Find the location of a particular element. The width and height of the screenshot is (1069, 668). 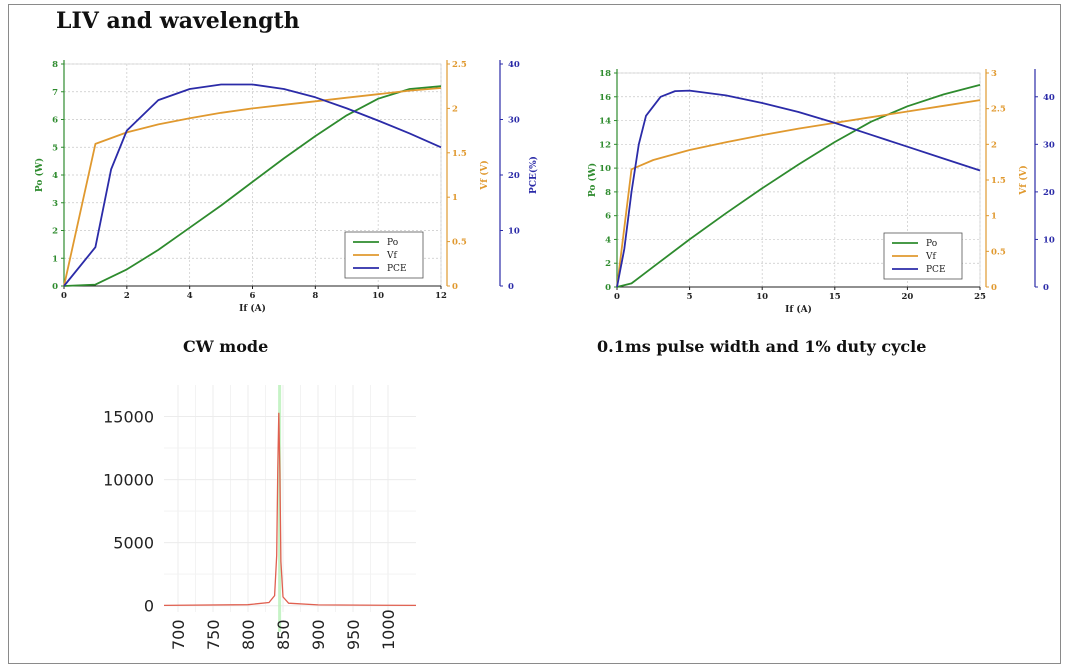

series-line-vf is located at coordinates (798, 193).